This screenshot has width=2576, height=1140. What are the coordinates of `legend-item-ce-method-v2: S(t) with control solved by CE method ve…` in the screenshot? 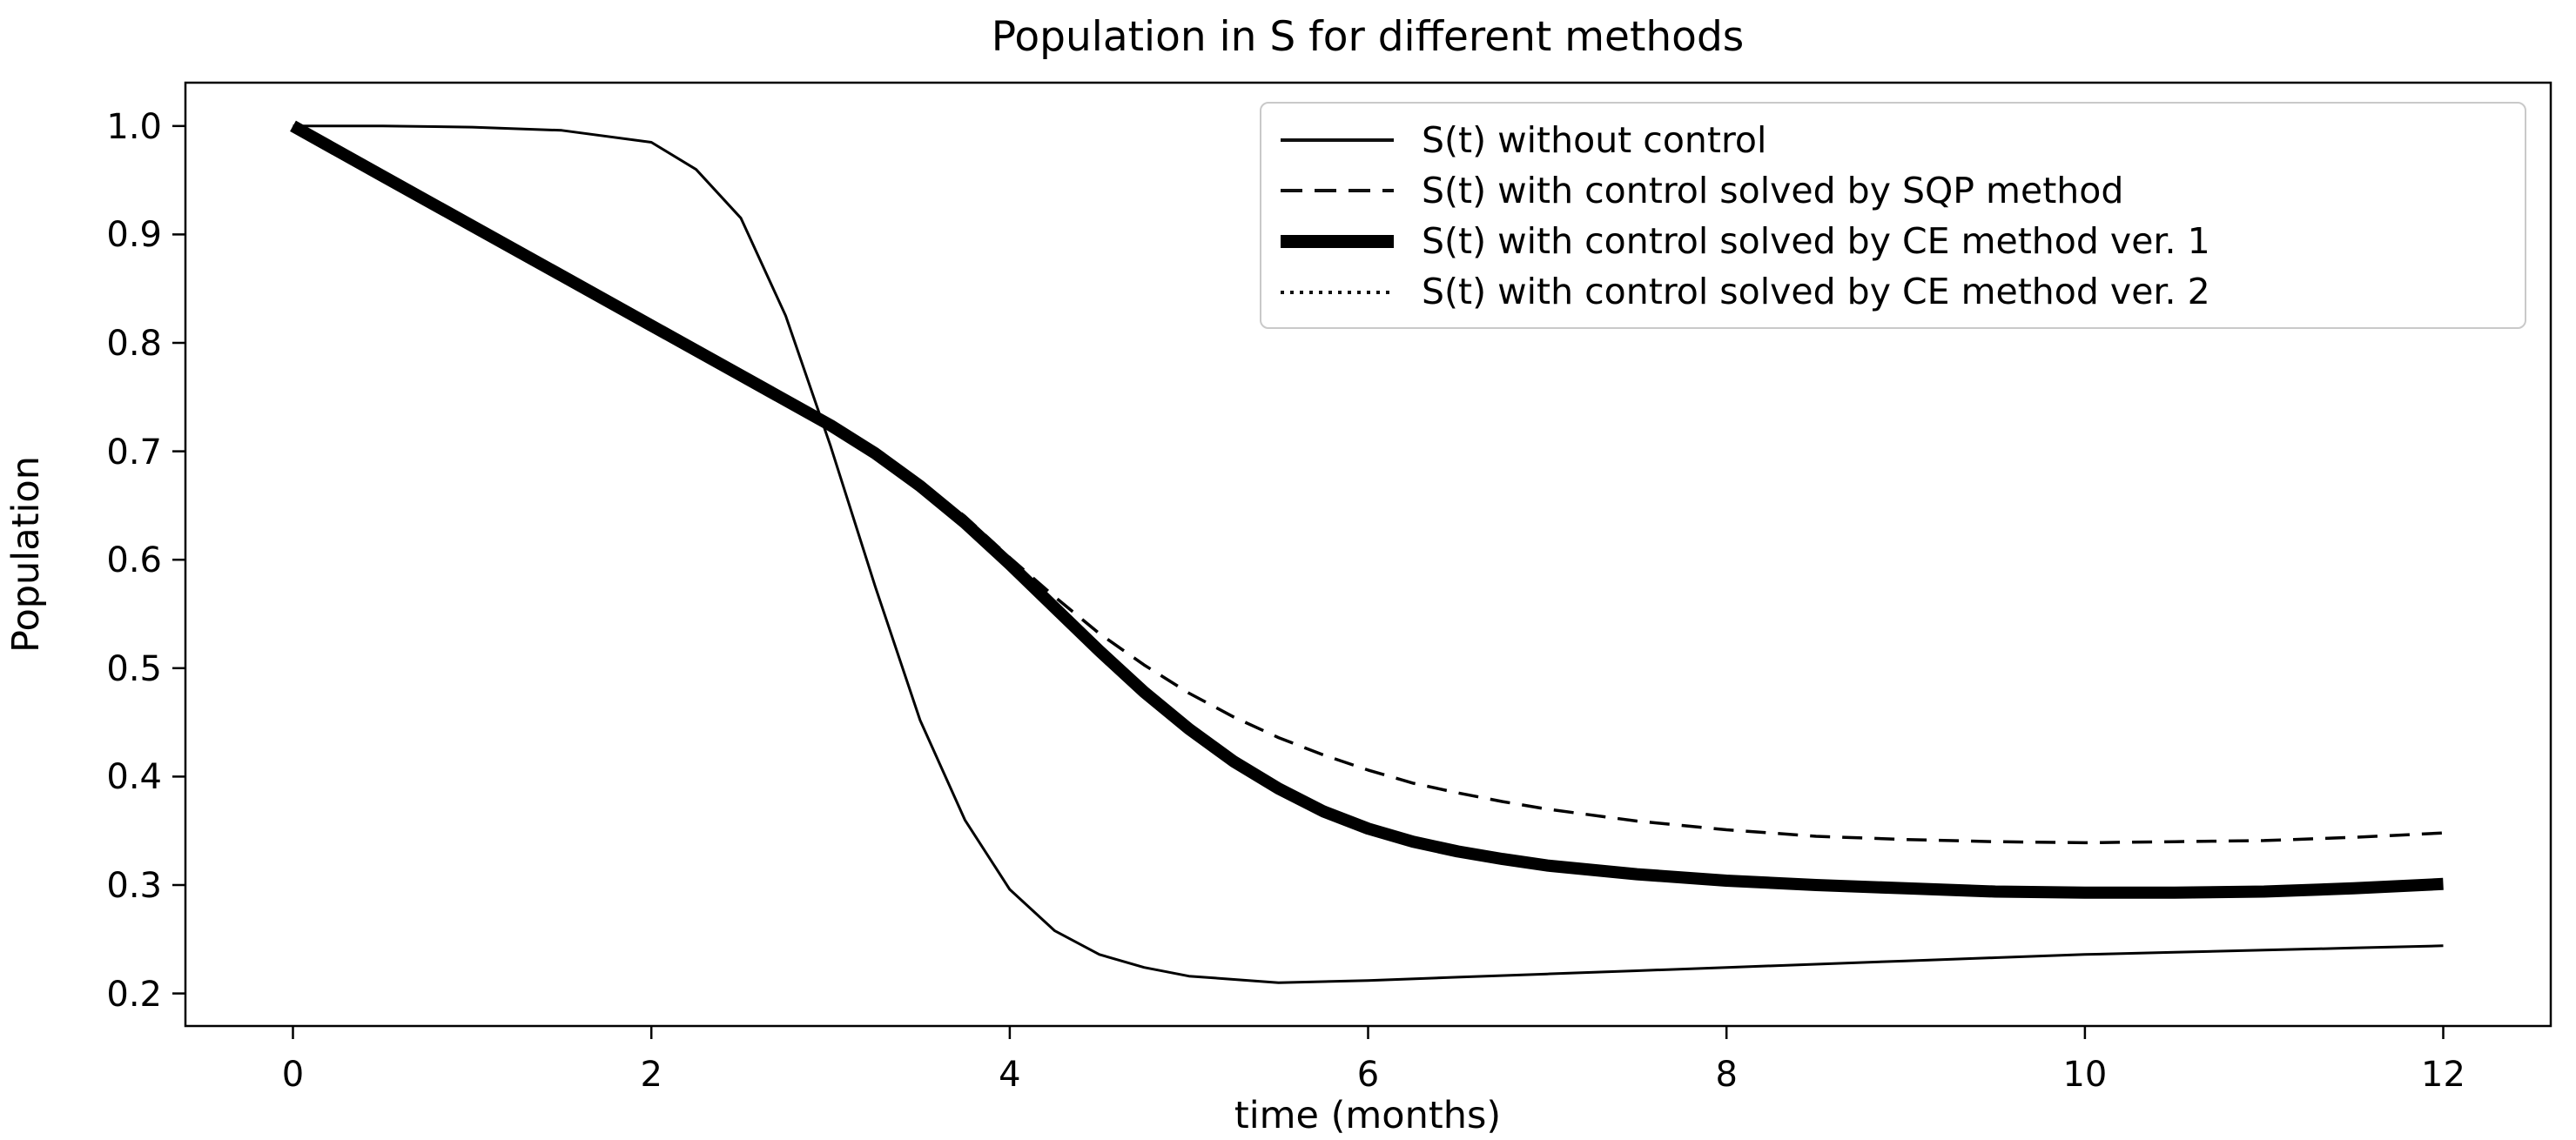 It's located at (1894, 292).